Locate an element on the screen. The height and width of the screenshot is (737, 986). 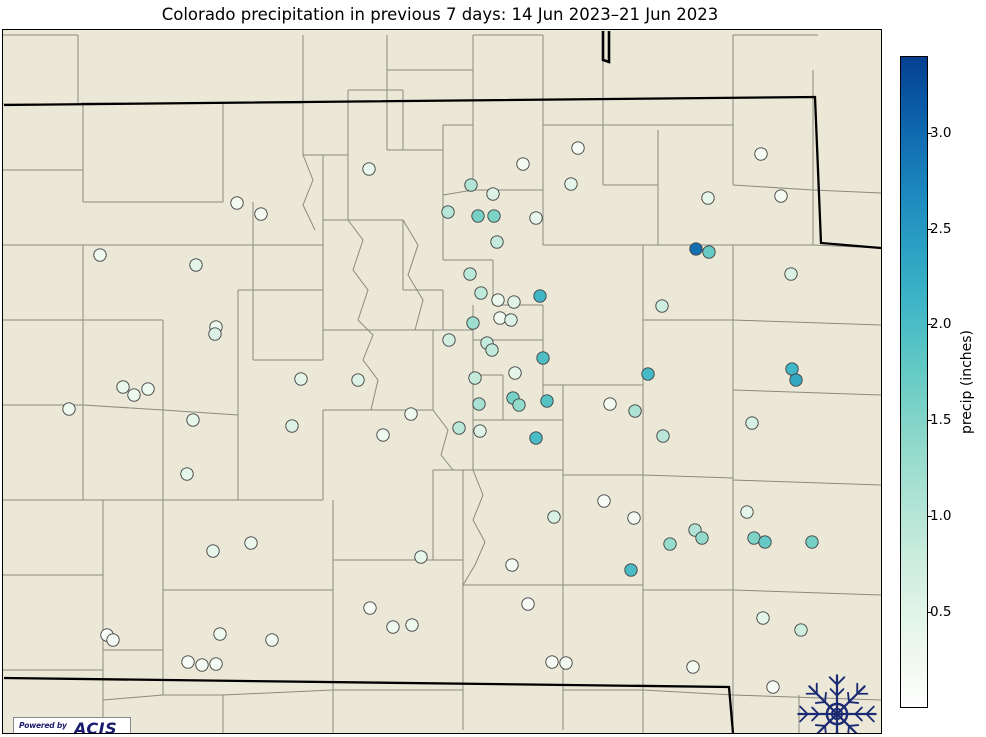
acis-logo: Powered by ACIS Regional Climate Centers is located at coordinates (72, 725).